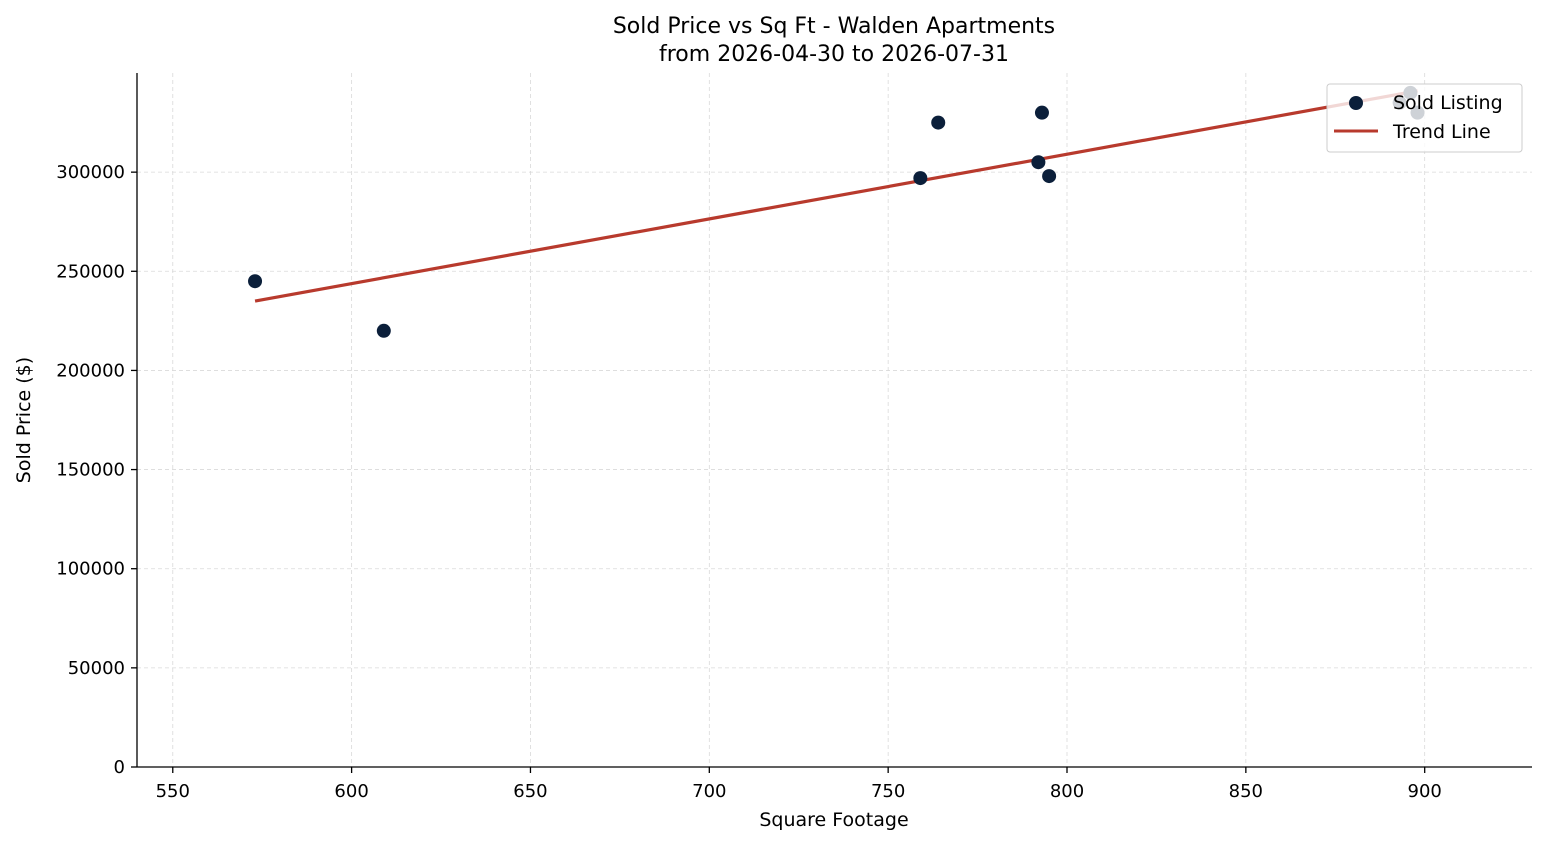  What do you see at coordinates (1448, 103) in the screenshot?
I see `legend-label-sold-listing: Sold Listing` at bounding box center [1448, 103].